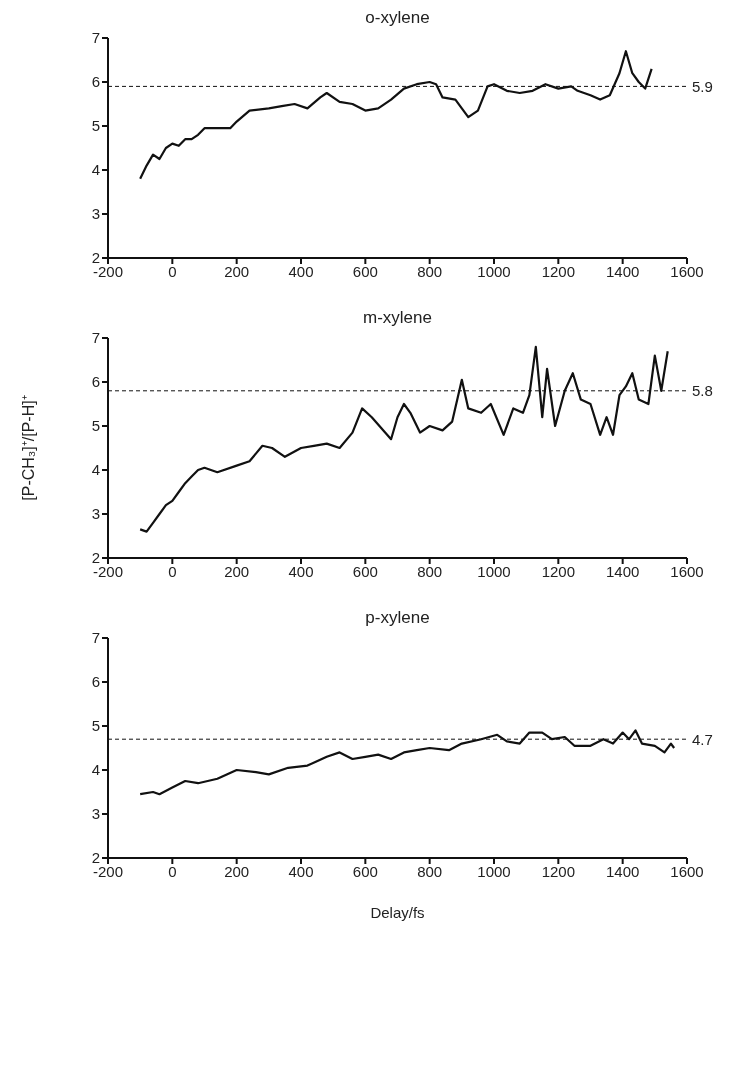 This screenshot has width=735, height=1077. I want to click on chart-title: m-xylene, so click(397, 318).